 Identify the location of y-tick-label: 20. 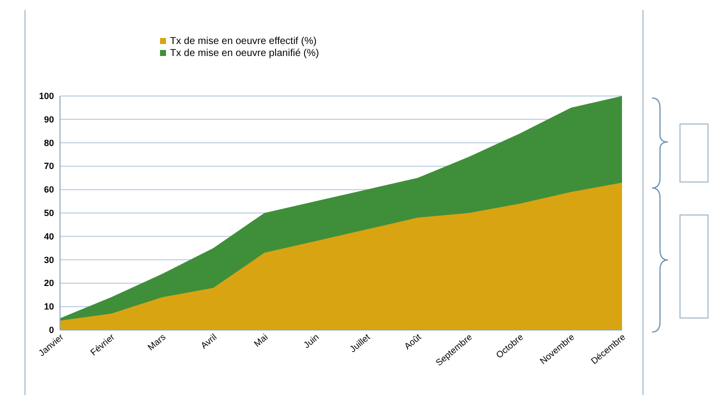
(49, 283).